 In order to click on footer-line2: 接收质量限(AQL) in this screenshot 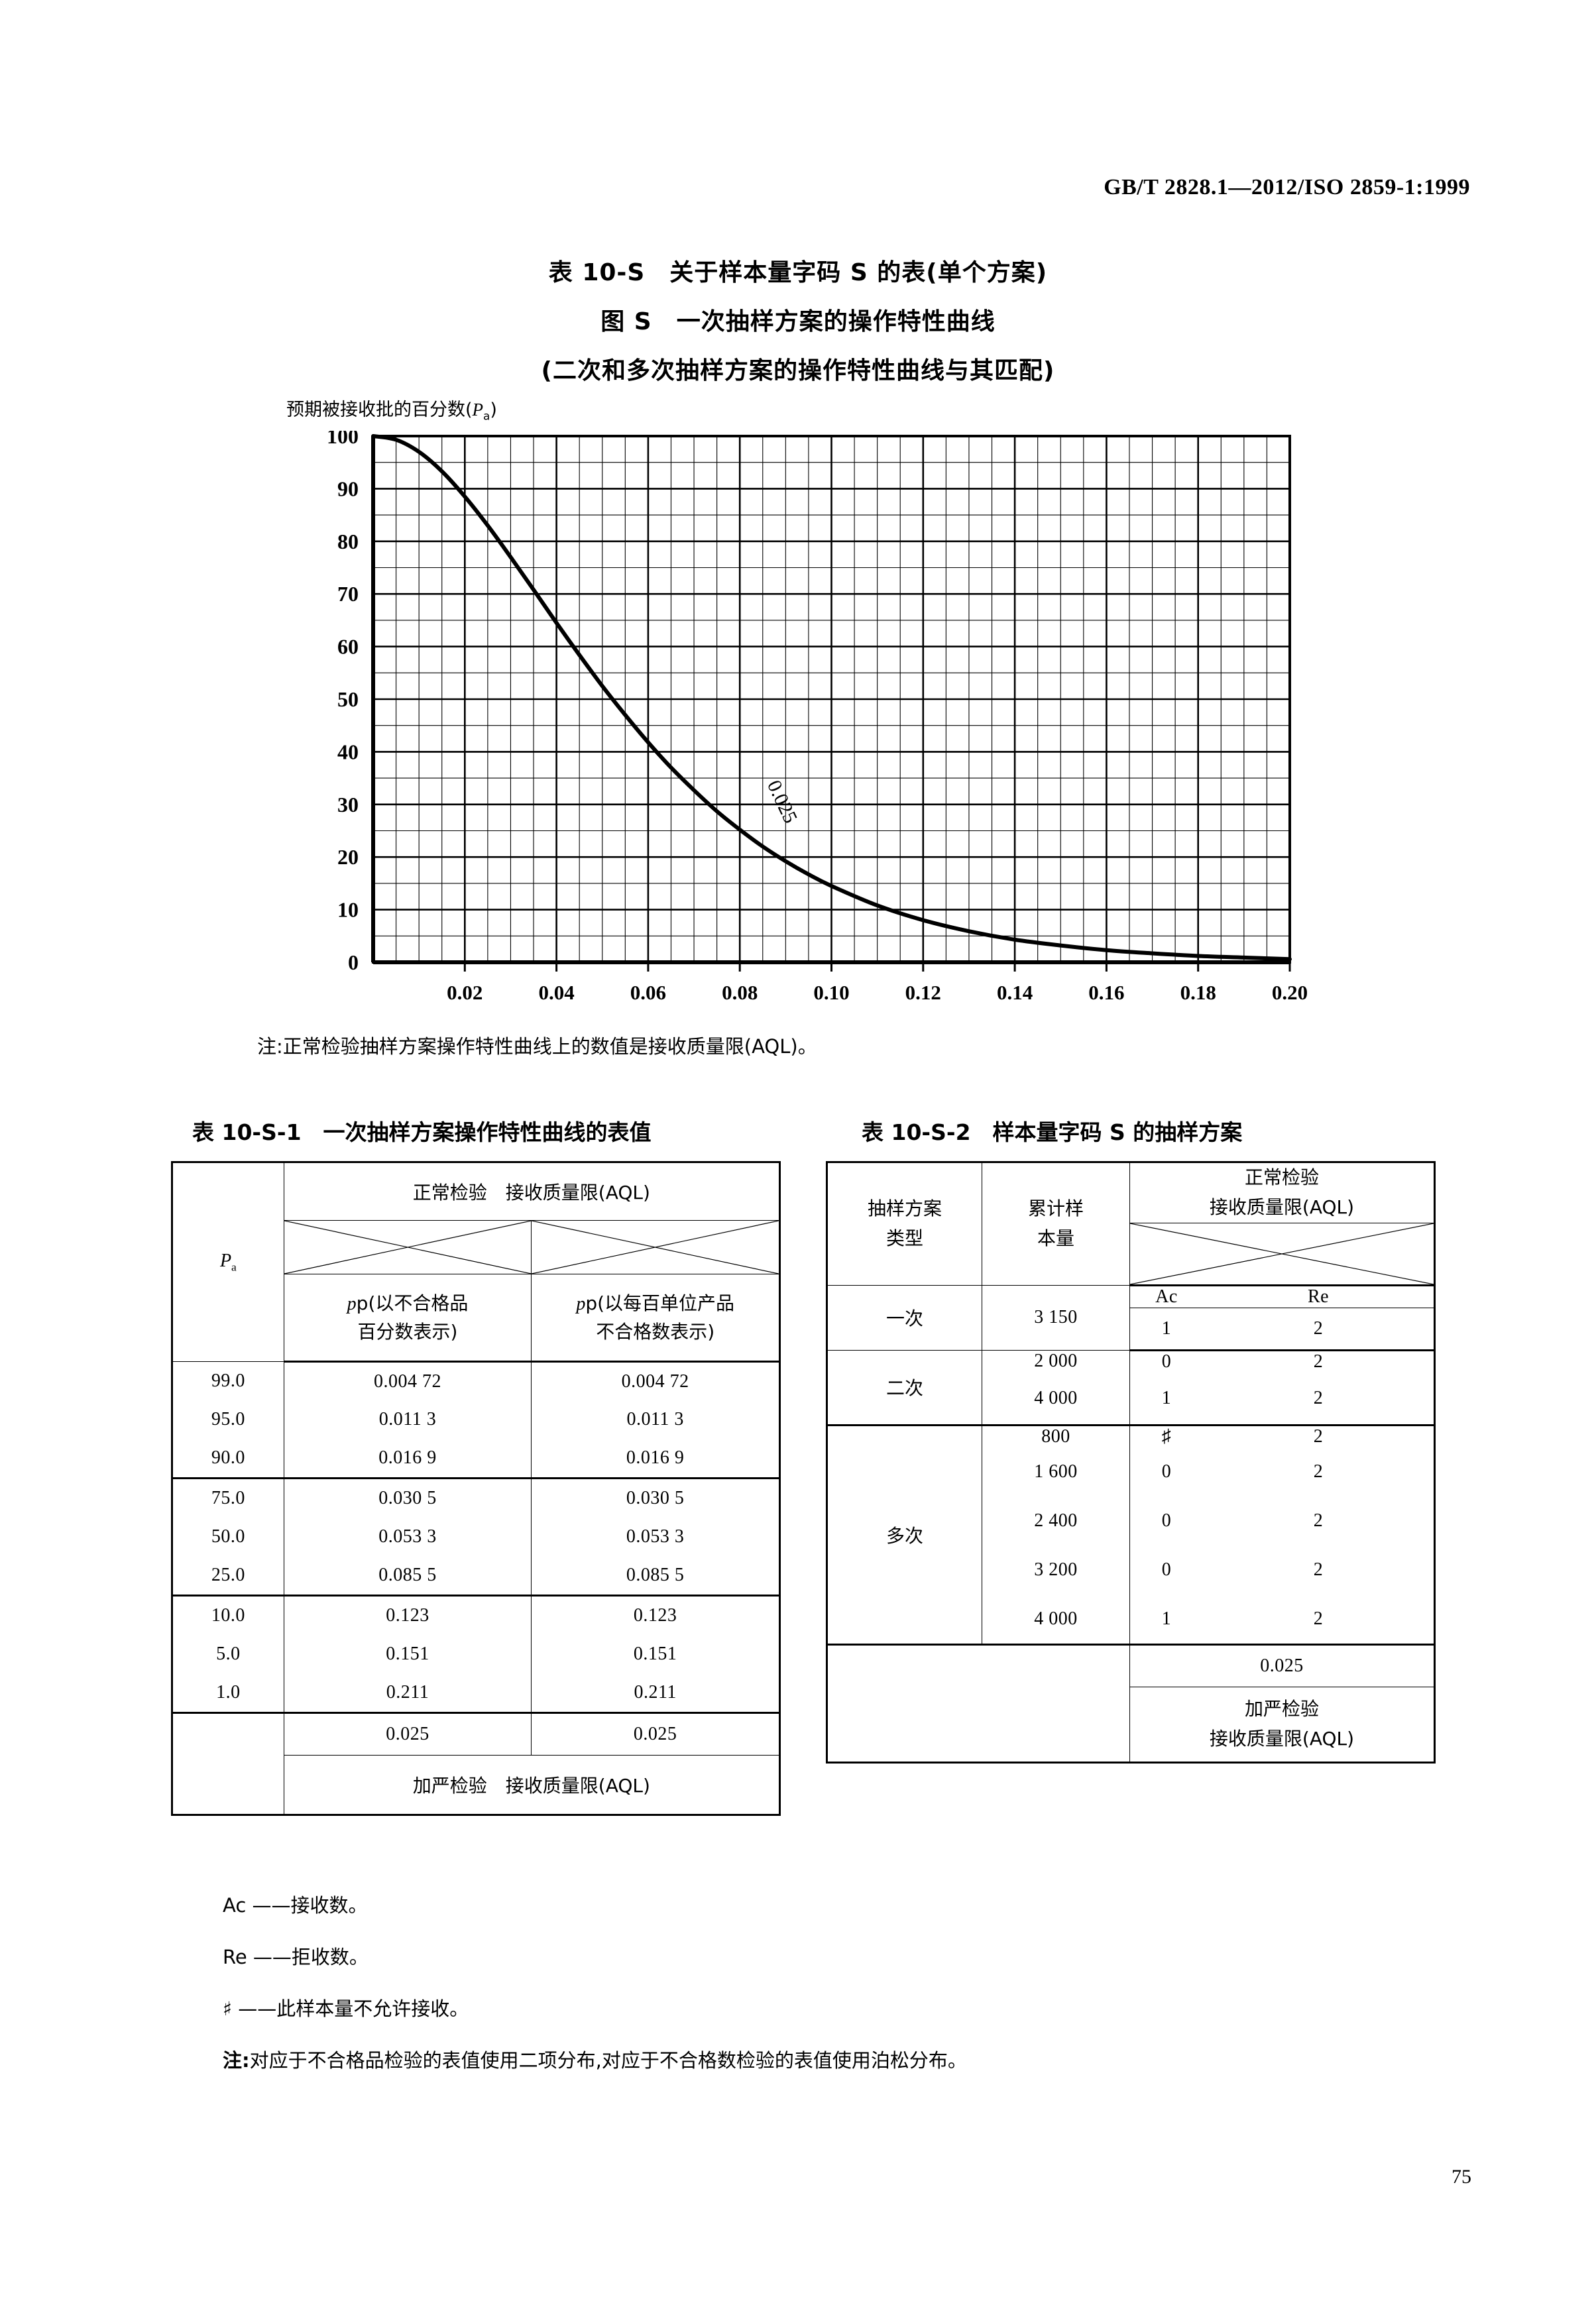, I will do `click(1282, 1738)`.